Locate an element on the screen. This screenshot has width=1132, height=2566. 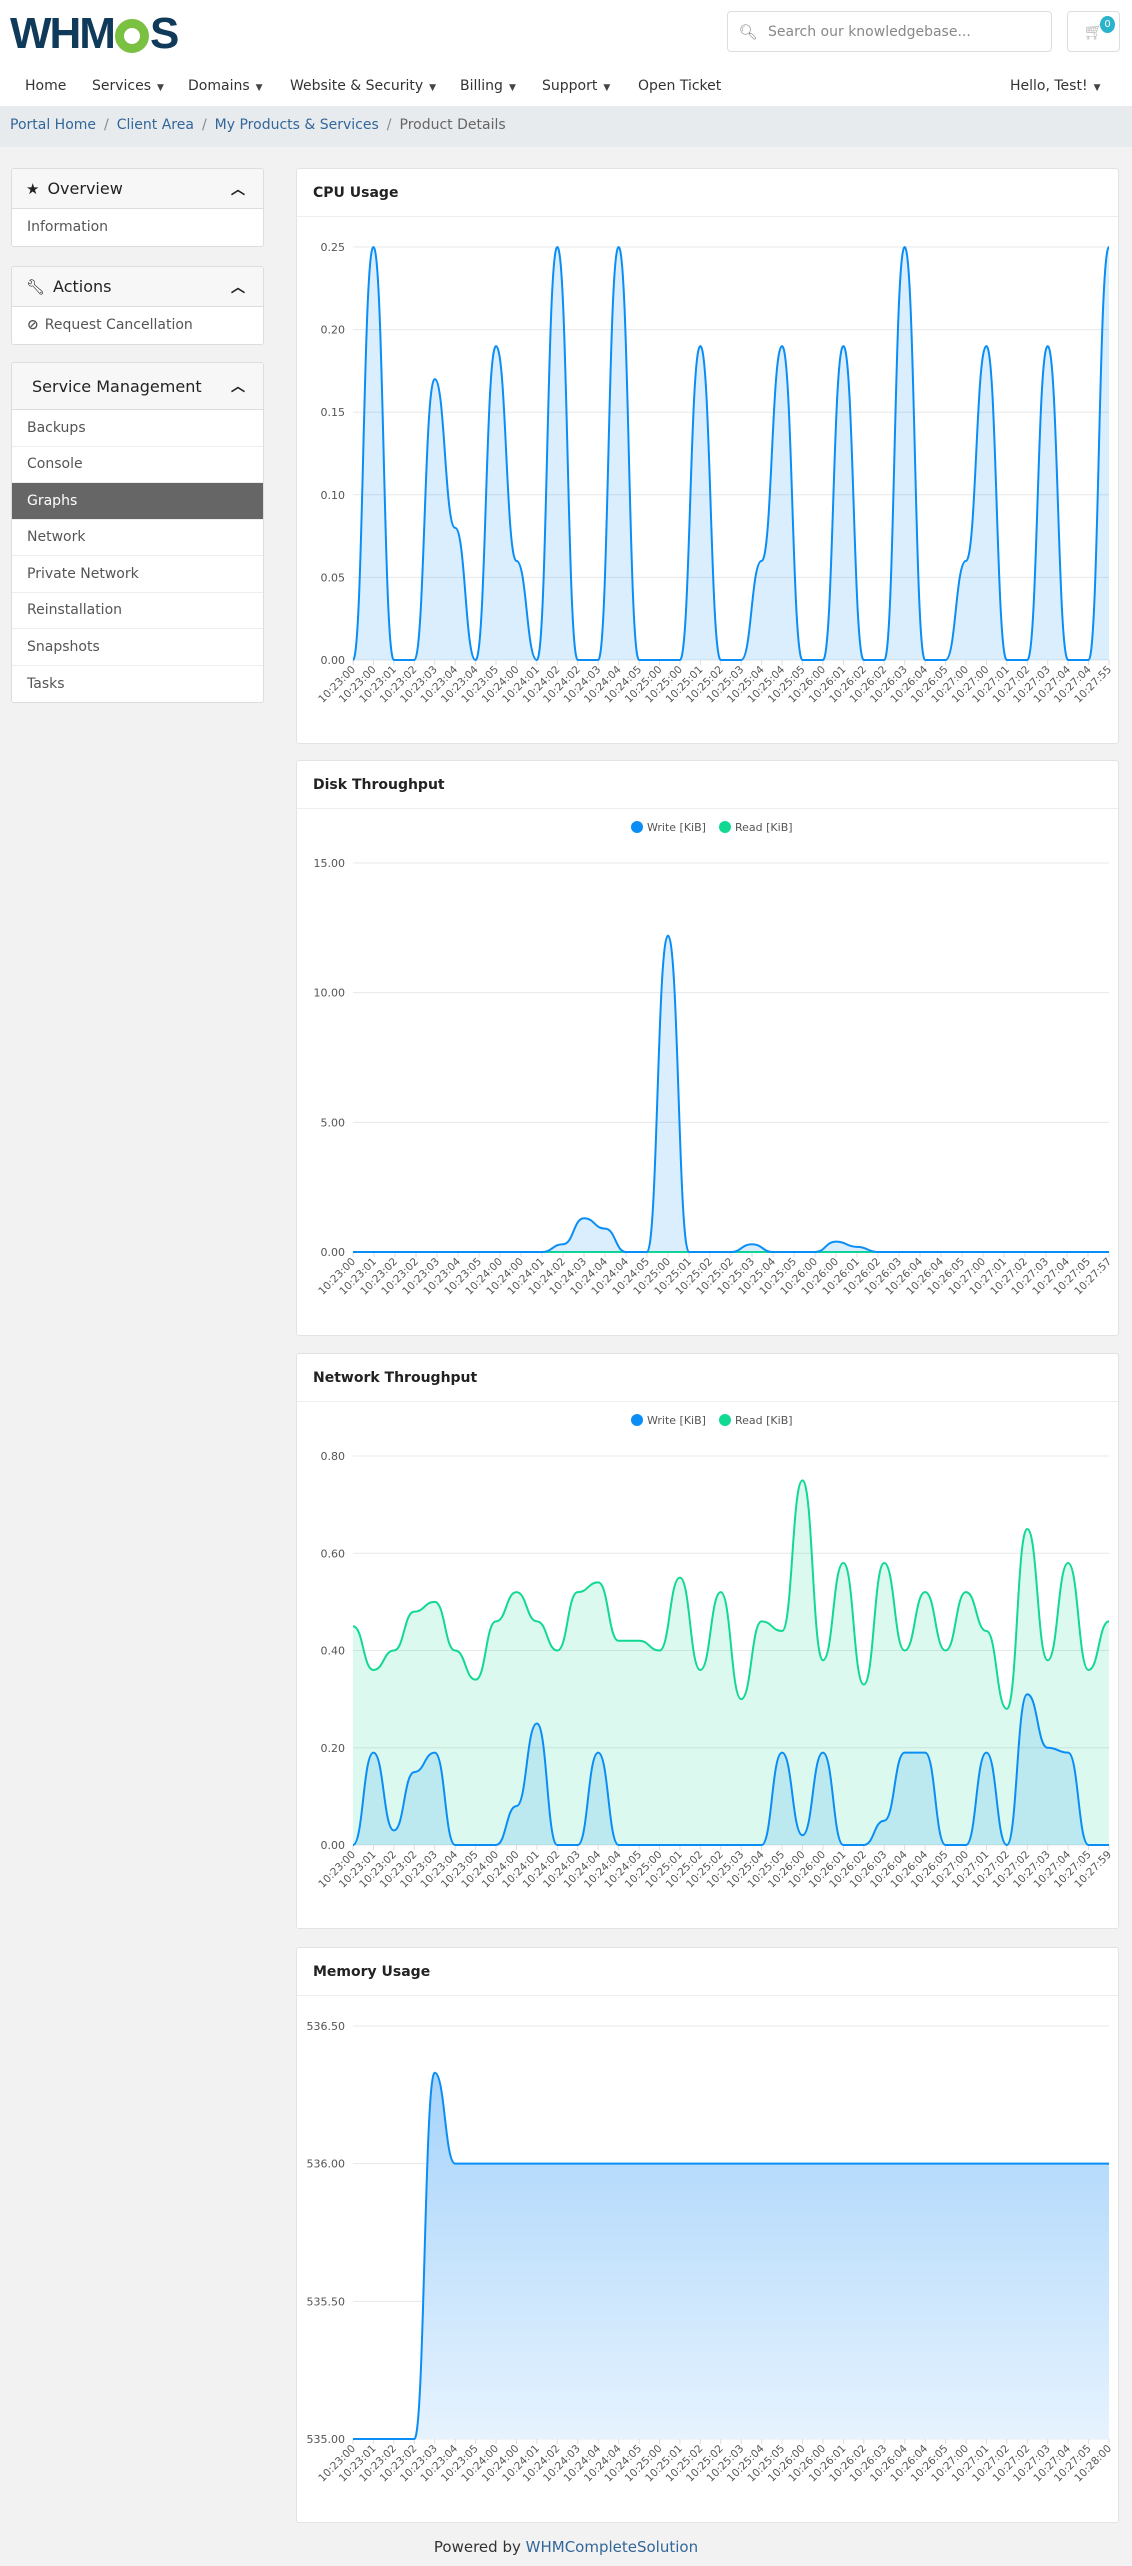
y-tick-label: 0.15 is located at coordinates (333, 412).